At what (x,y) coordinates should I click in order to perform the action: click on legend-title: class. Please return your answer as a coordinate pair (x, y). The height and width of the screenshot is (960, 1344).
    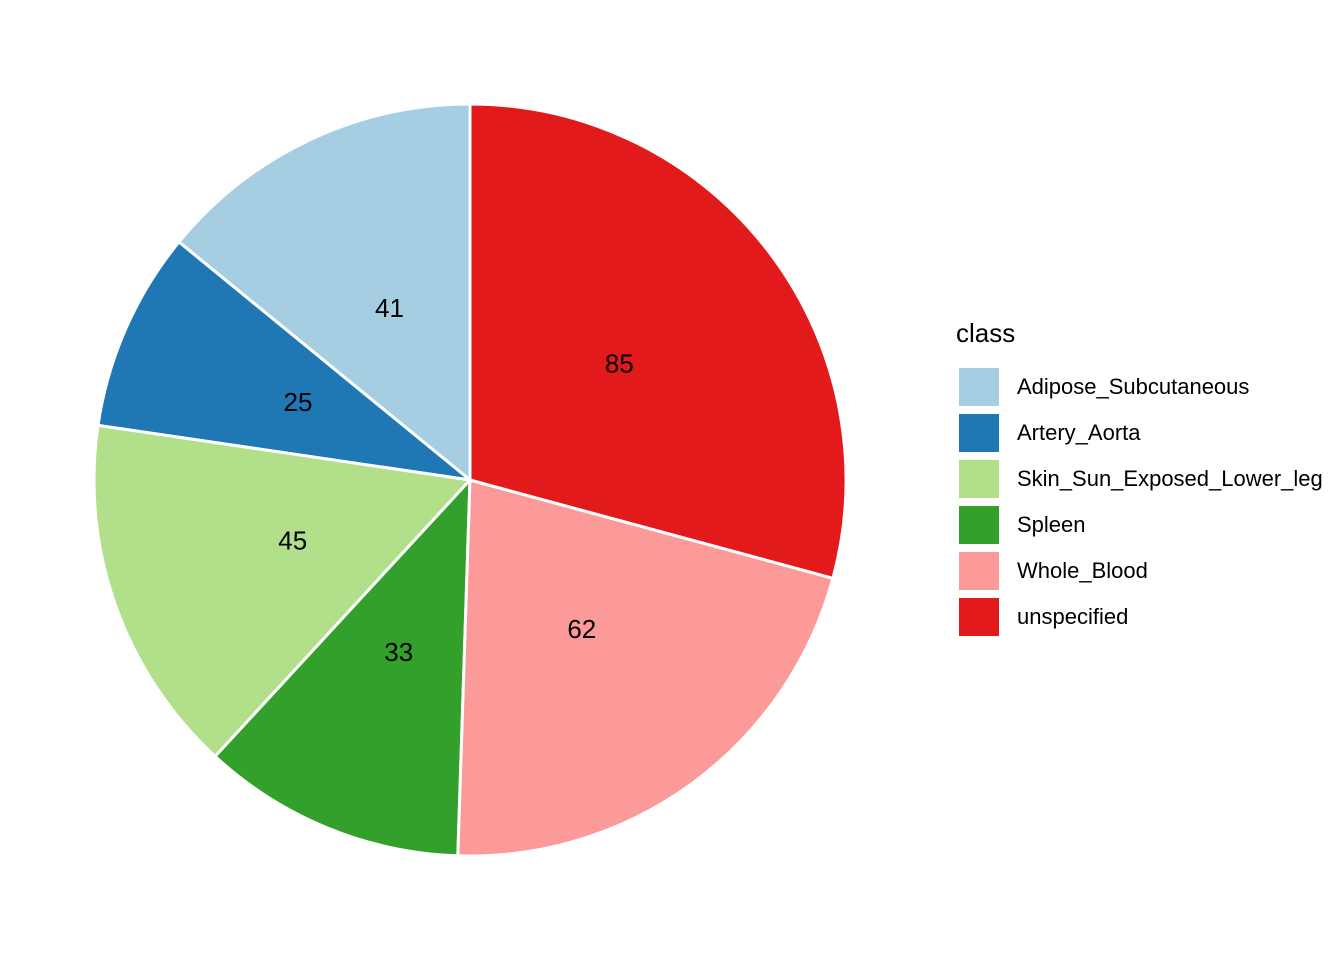
    Looking at the image, I should click on (985, 333).